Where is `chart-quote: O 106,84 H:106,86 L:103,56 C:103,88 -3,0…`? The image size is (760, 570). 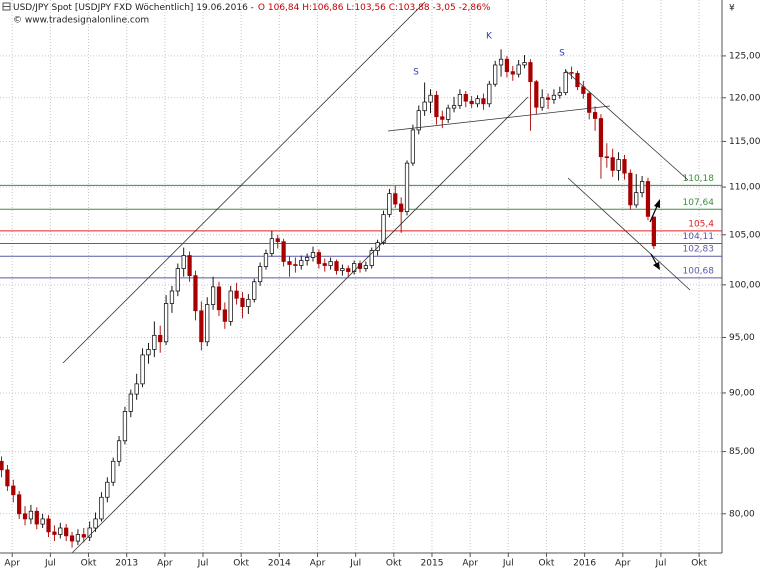
chart-quote: O 106,84 H:106,86 L:103,56 C:103,88 -3,0… is located at coordinates (374, 8).